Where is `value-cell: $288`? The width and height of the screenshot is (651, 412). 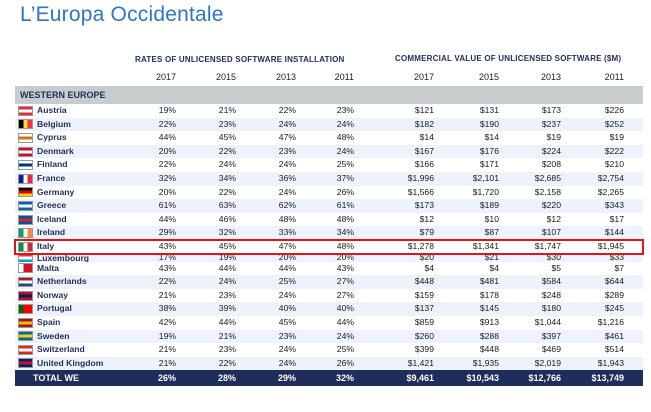
value-cell: $288 is located at coordinates (489, 335).